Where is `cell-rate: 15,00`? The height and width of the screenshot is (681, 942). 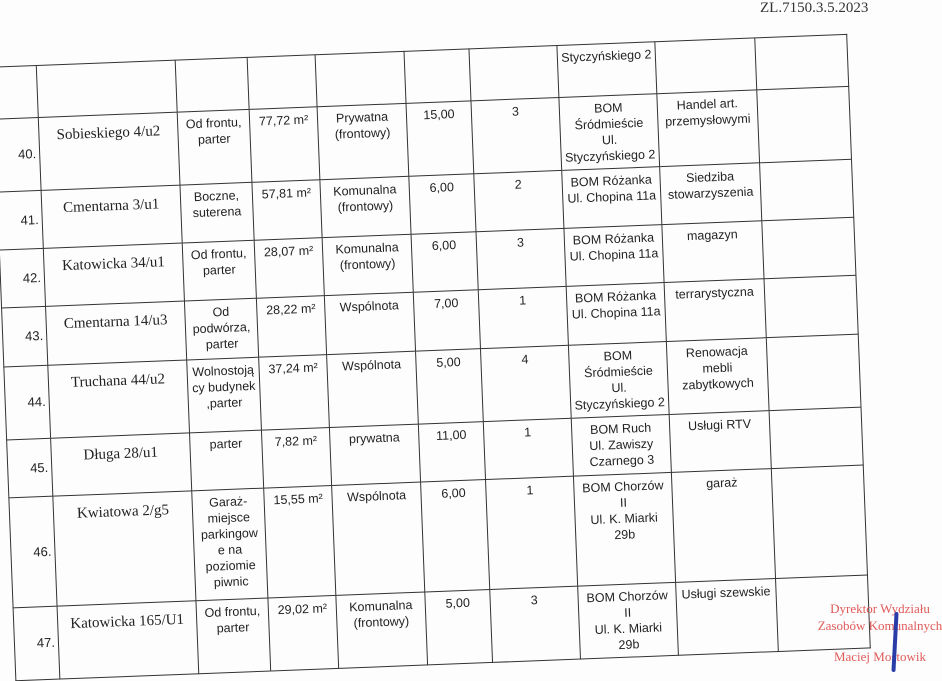 cell-rate: 15,00 is located at coordinates (440, 138).